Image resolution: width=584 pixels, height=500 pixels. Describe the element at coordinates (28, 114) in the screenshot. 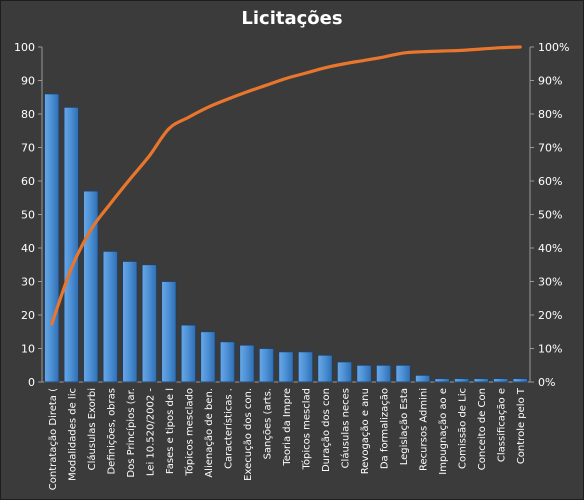

I see `y-left-tick-label: 80` at that location.